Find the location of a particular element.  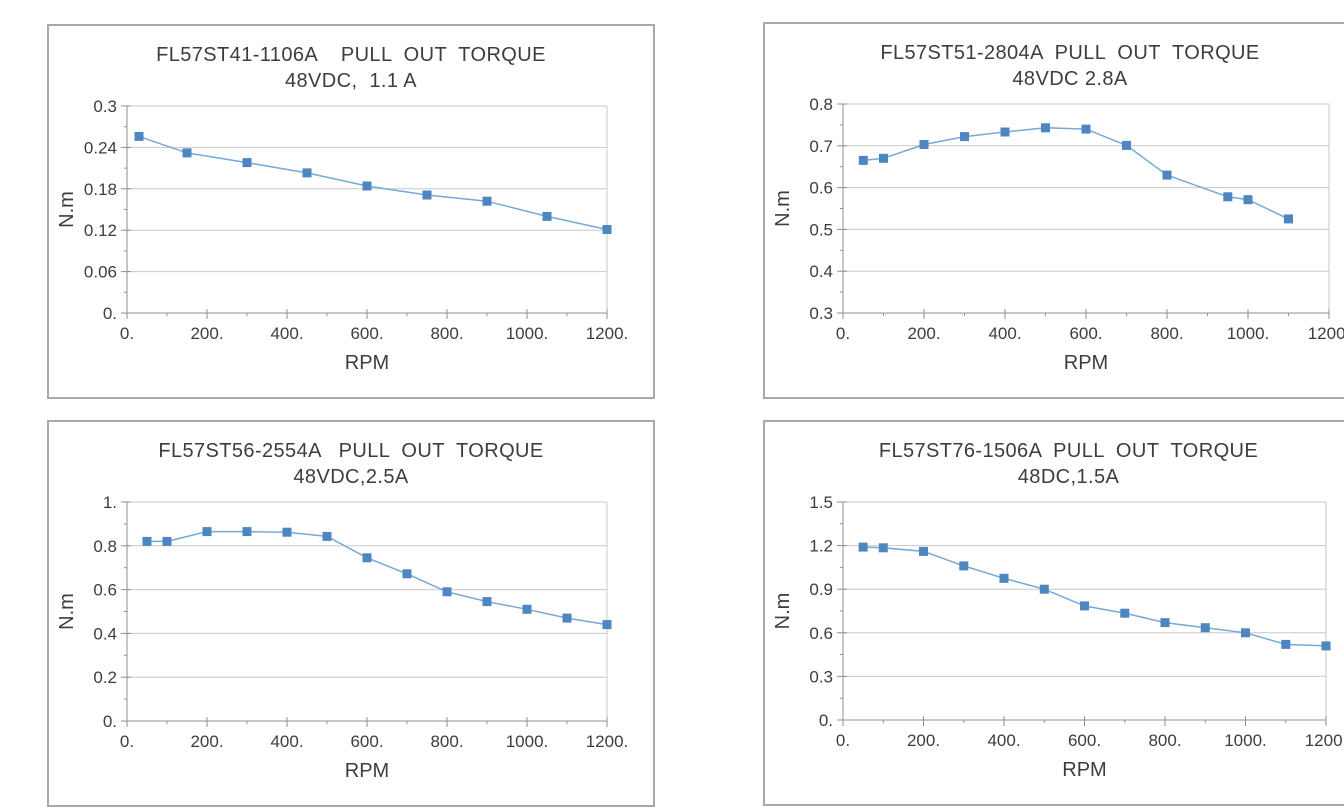

chart-title-block: FL57ST76-1506A PULL OUT TORQUE 48DC,1.5A is located at coordinates (1054, 456).